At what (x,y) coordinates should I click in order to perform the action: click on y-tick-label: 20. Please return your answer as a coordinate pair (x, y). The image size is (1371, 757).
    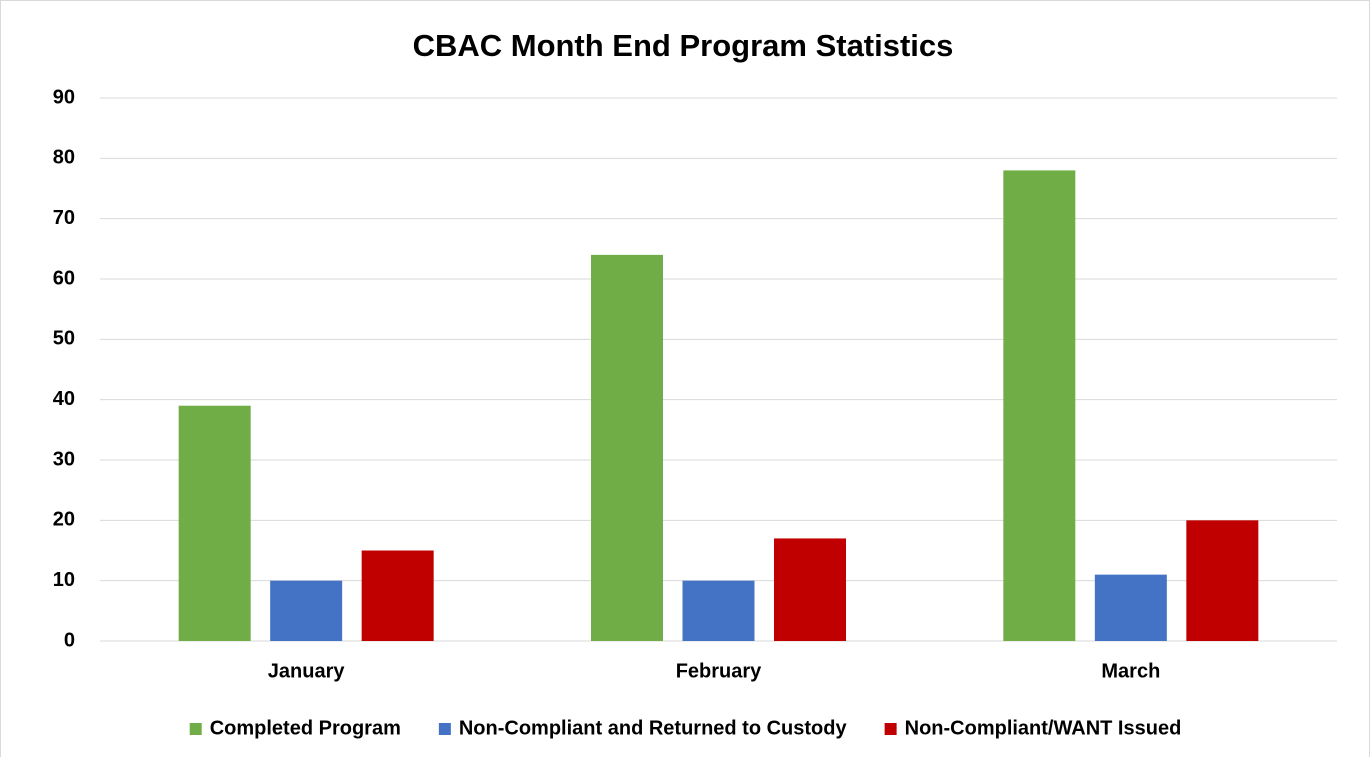
    Looking at the image, I should click on (64, 520).